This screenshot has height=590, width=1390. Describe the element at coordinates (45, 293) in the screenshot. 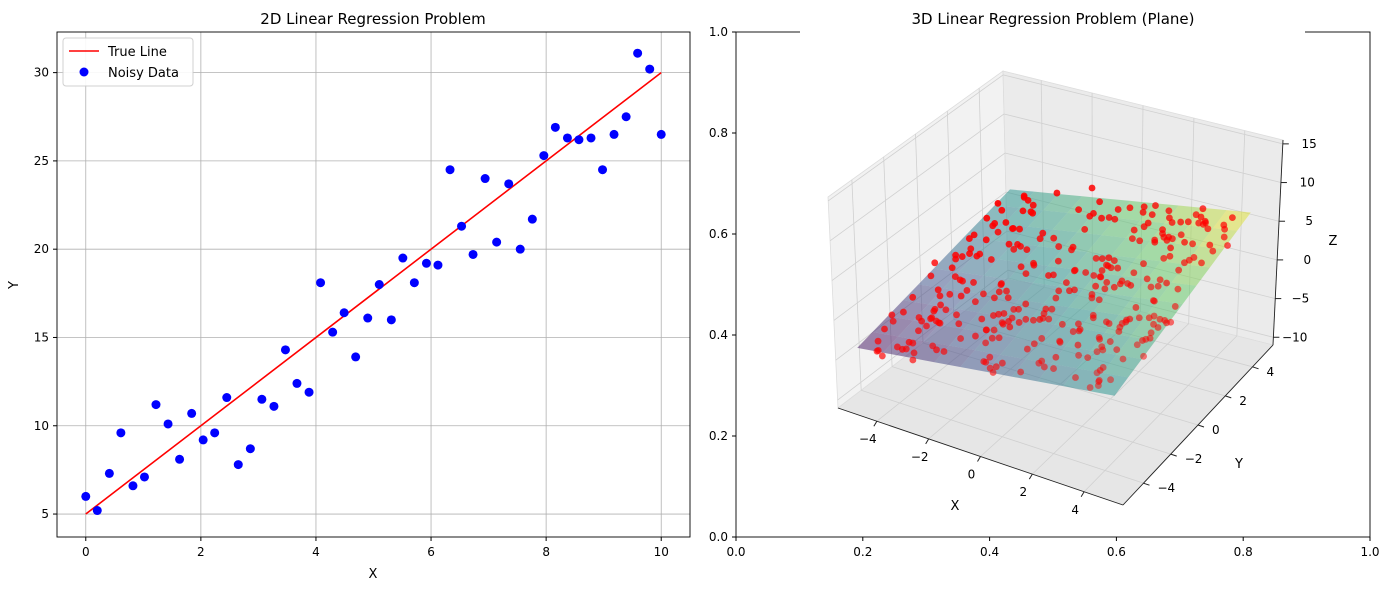

I see `chart1-y-ticks: 5 10 15 20 25 30` at that location.